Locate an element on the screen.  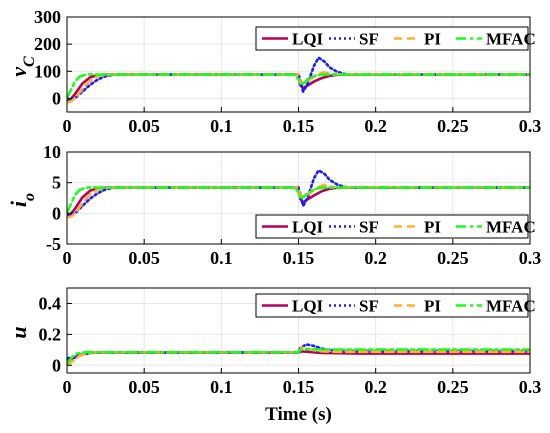
y-axis-label: vC is located at coordinates (22, 66).